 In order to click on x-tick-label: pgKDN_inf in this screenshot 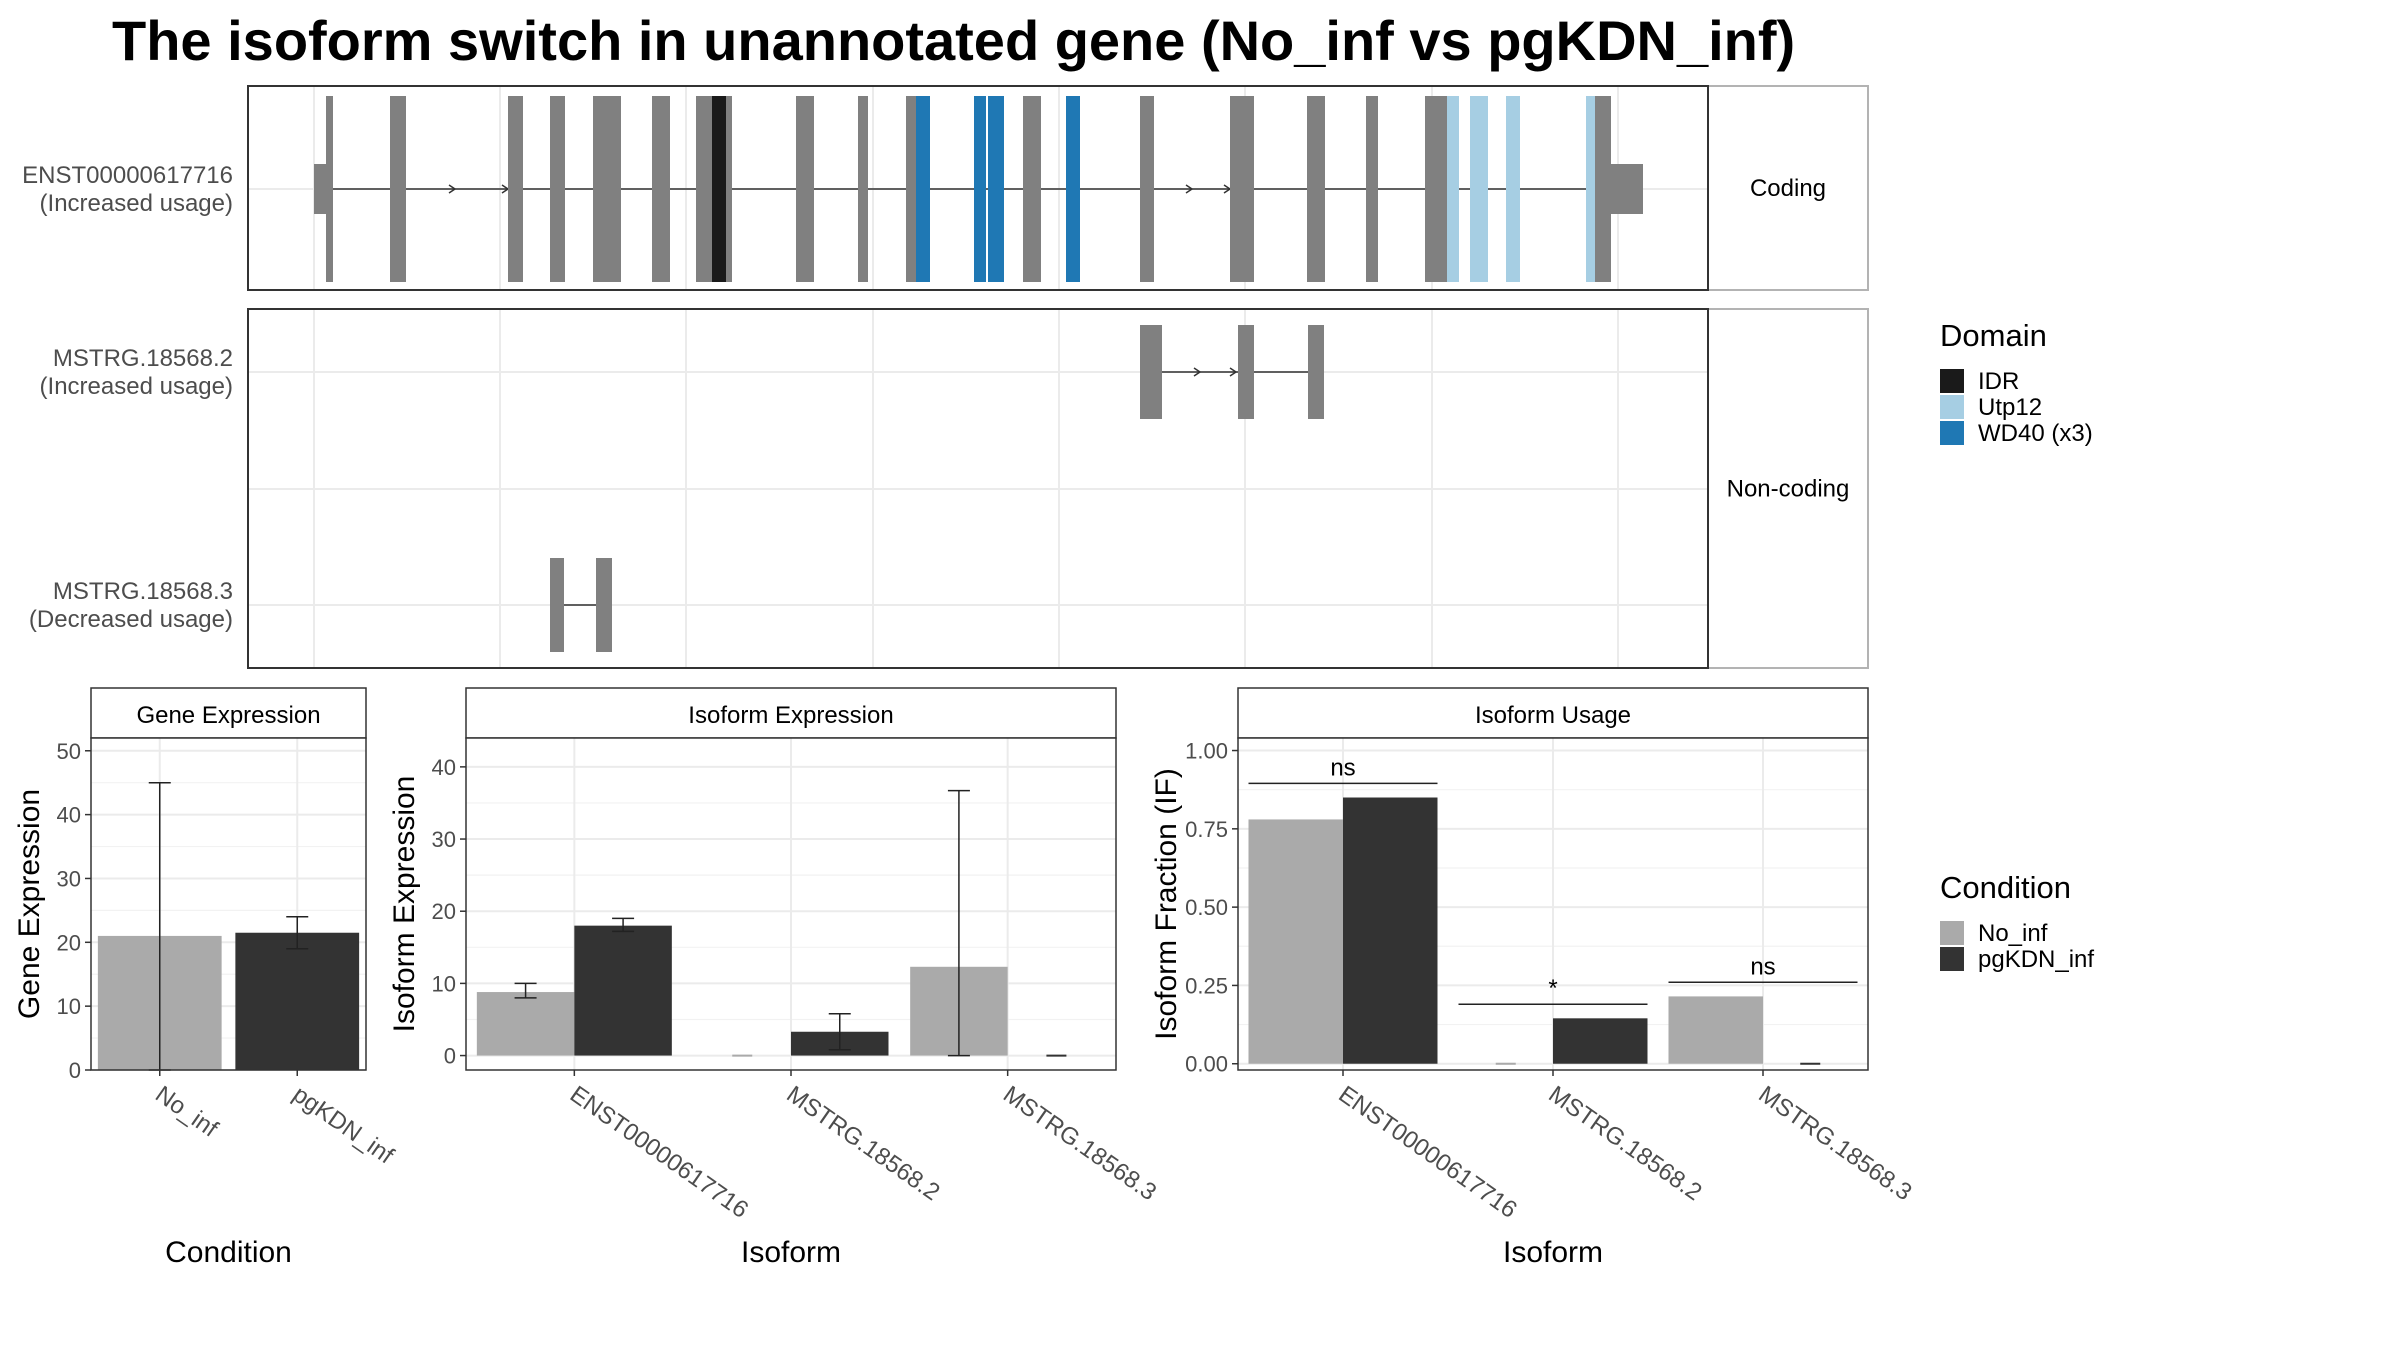, I will do `click(343, 1125)`.